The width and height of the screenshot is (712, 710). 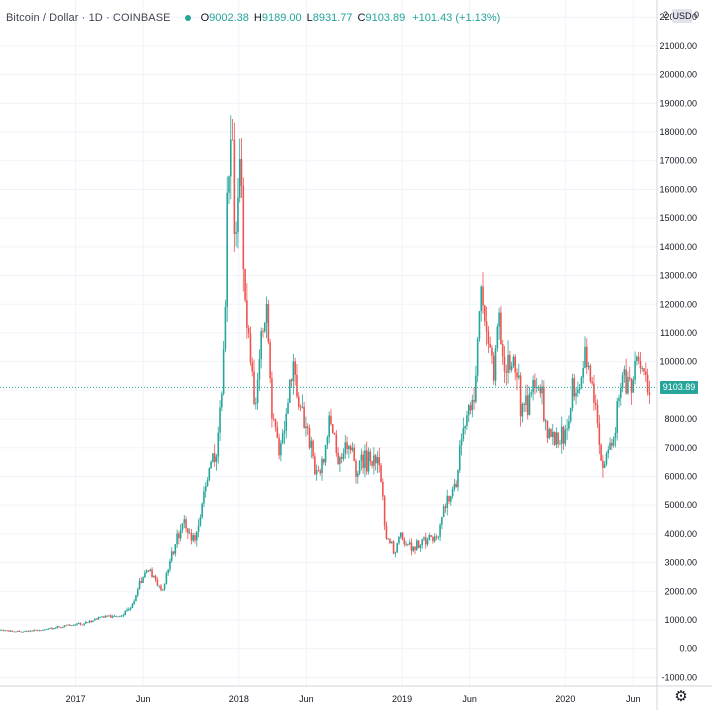 I want to click on ohlc-low: L8931.77, so click(x=330, y=18).